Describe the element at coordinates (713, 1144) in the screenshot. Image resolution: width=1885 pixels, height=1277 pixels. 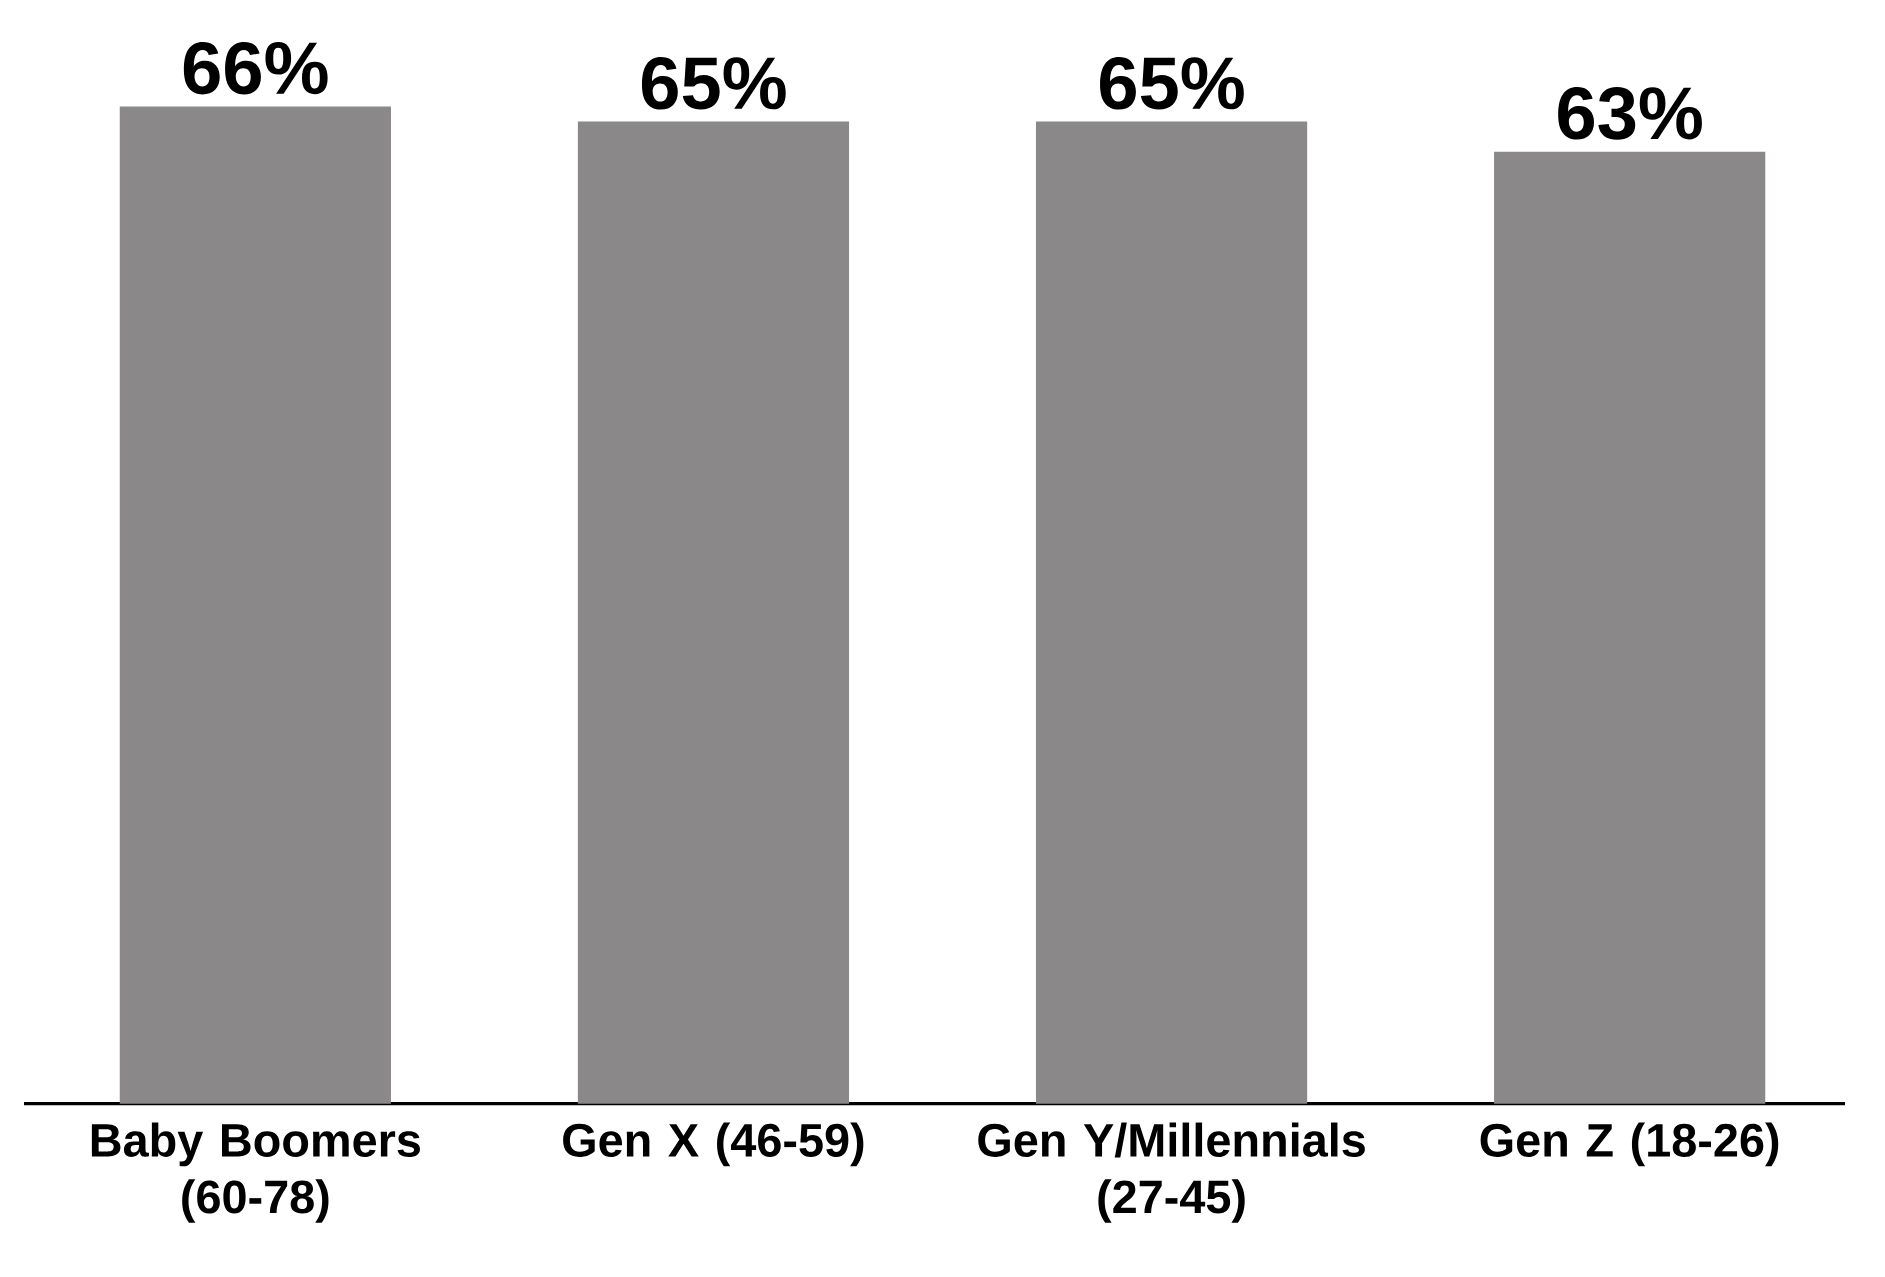
I see `x-tick-label: Gen X (46-59)` at that location.